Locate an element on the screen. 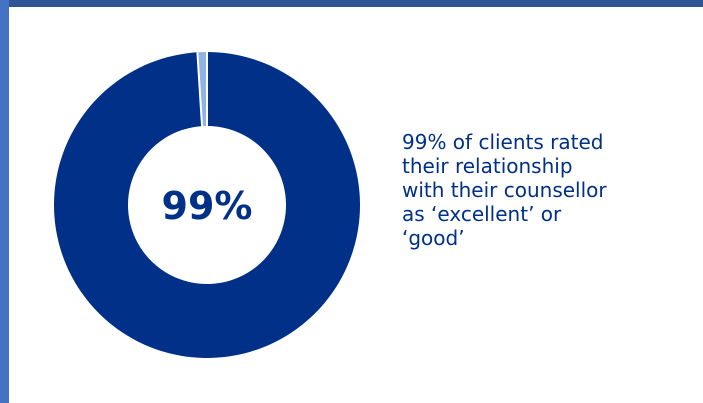  donut-center-label: 99% is located at coordinates (207, 206).